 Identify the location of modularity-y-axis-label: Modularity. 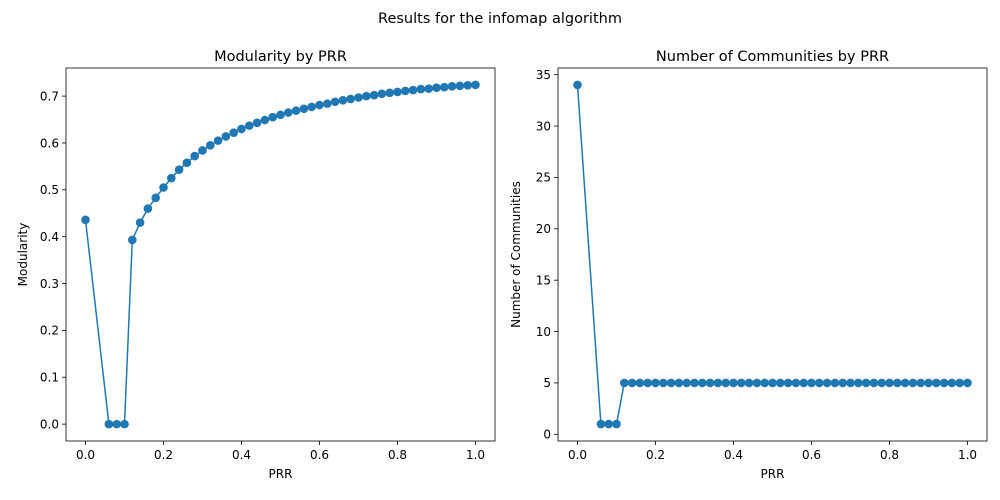
(23, 255).